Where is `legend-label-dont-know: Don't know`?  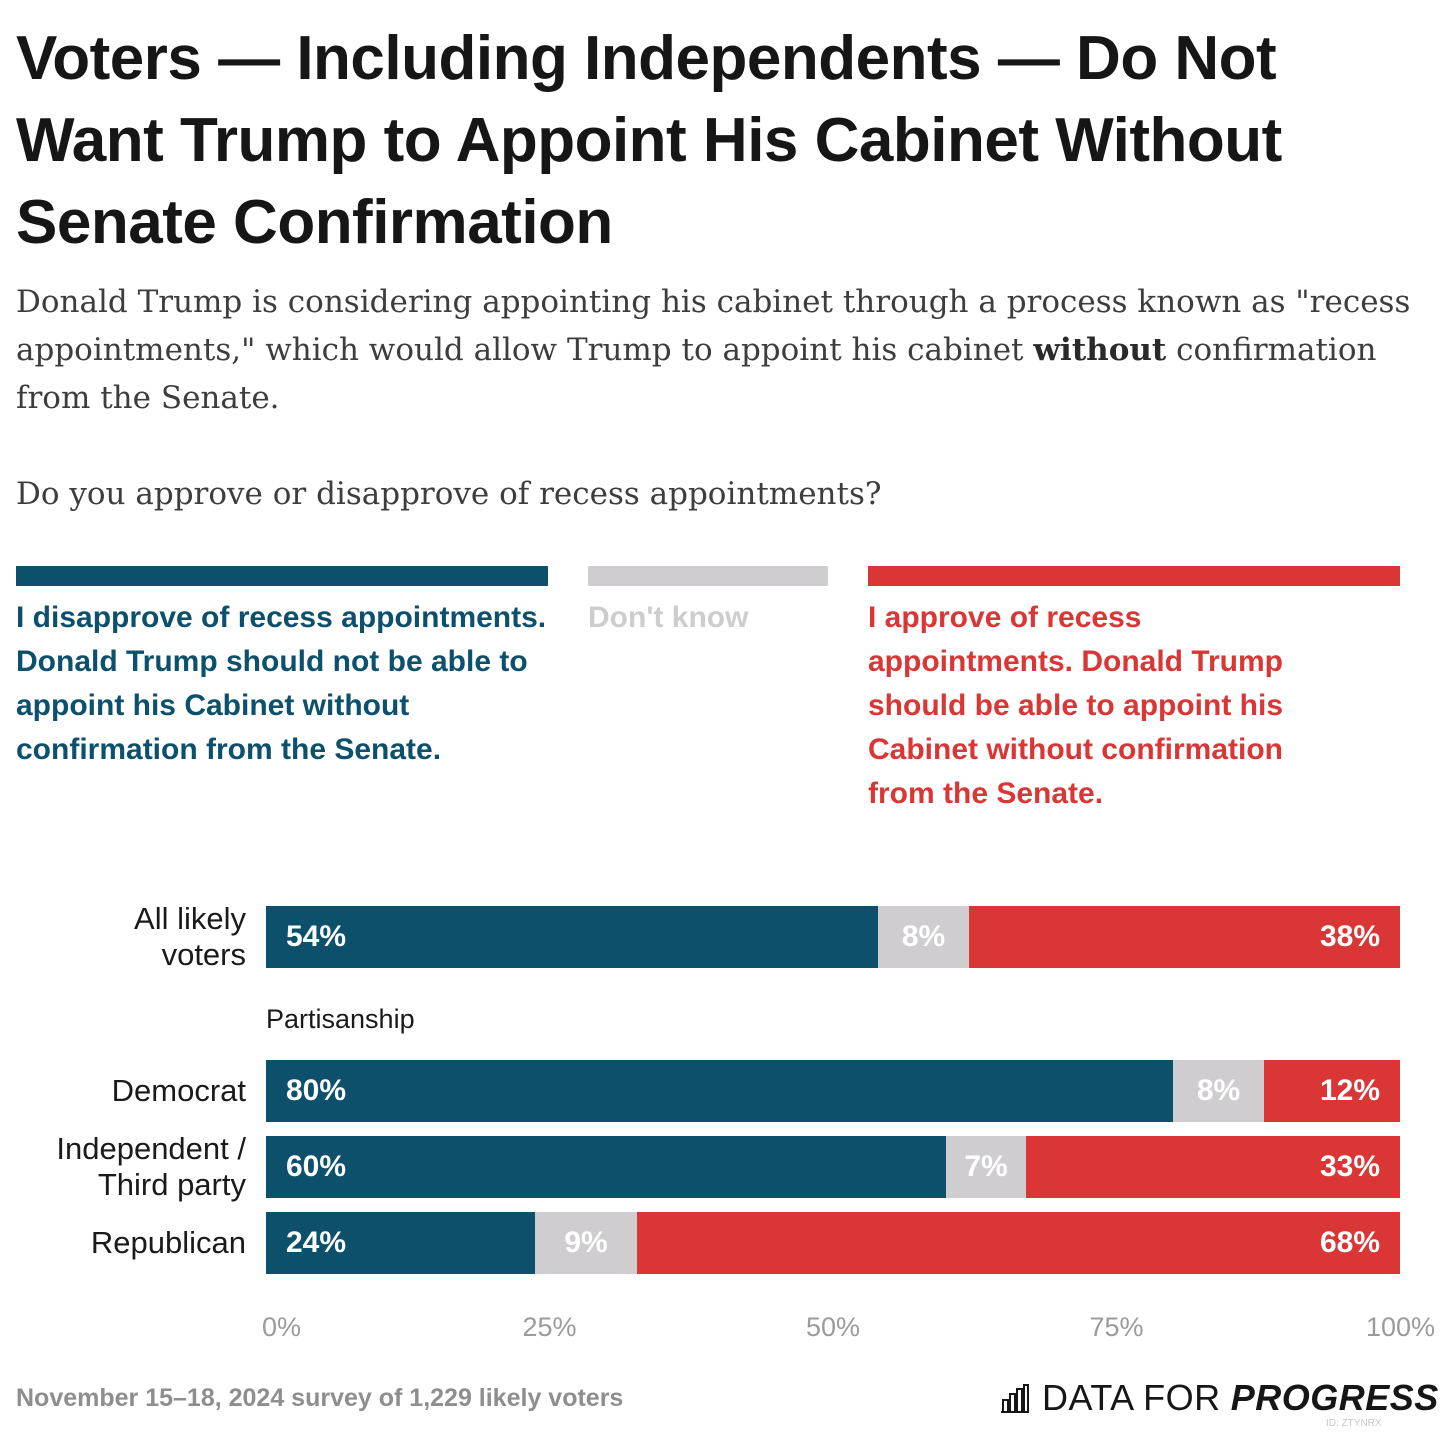 legend-label-dont-know: Don't know is located at coordinates (668, 617).